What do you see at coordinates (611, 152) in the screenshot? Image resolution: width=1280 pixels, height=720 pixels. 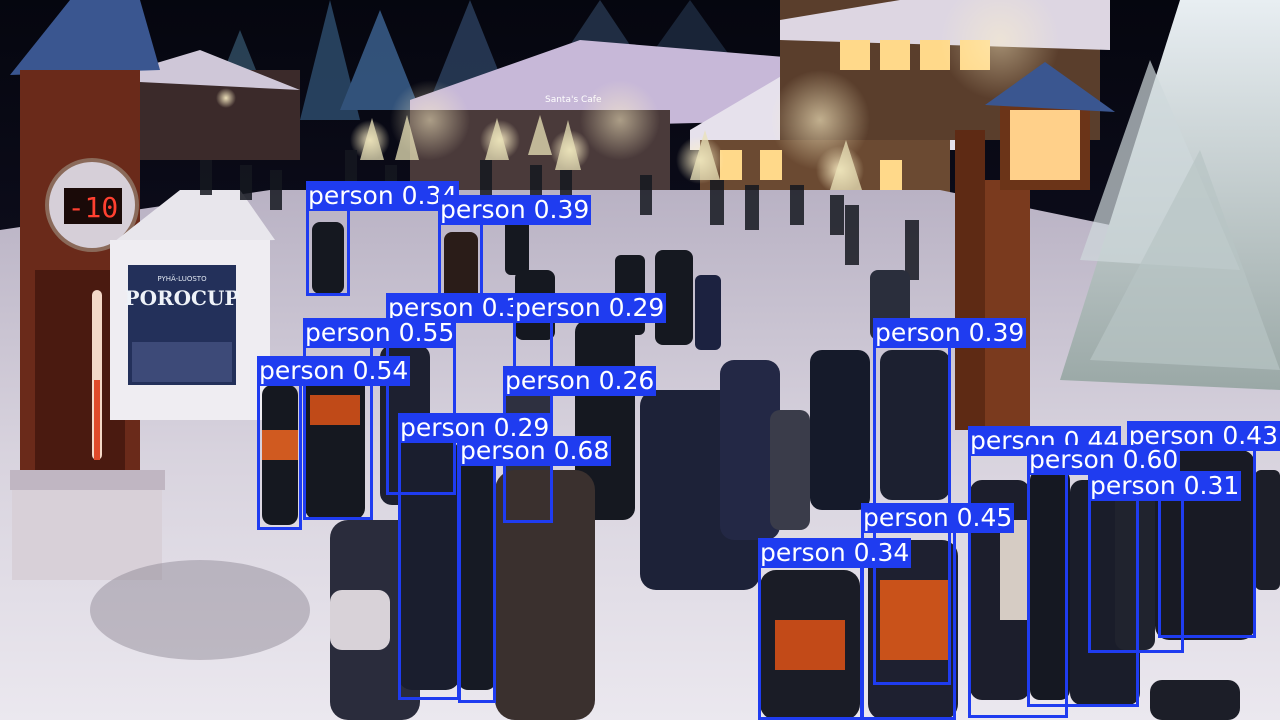 I see `small-lit-trees` at bounding box center [611, 152].